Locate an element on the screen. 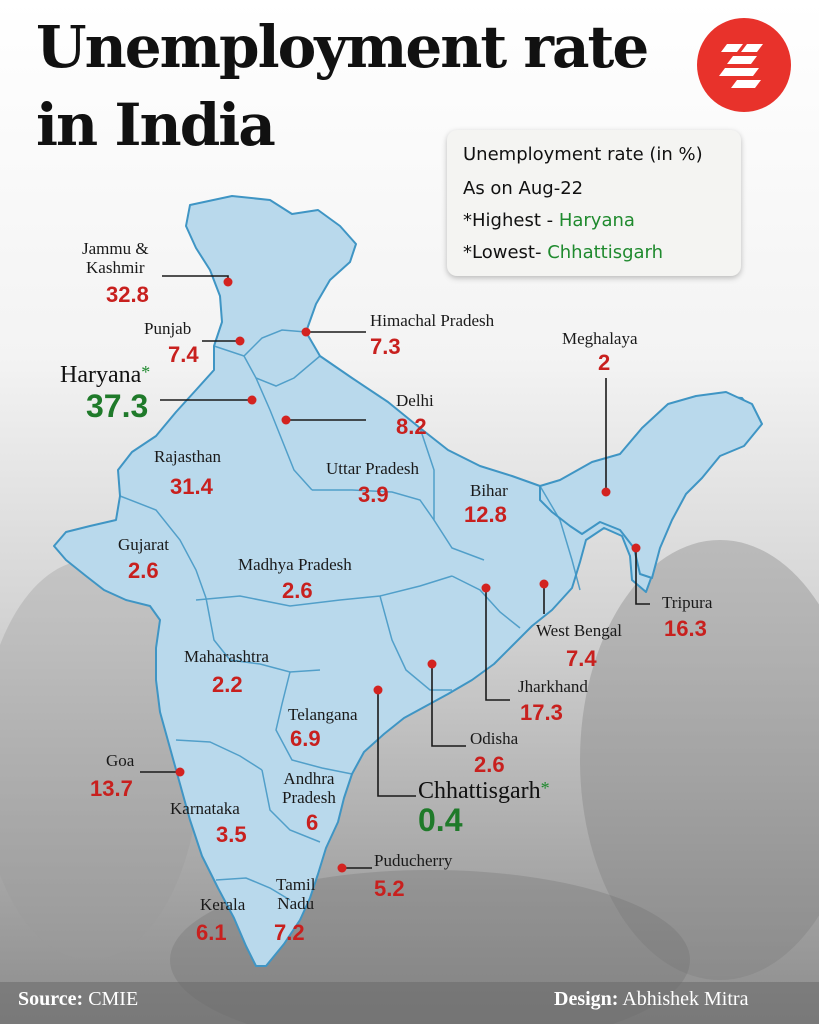  page-title-line-1: Unemployment rate is located at coordinates (342, 47).